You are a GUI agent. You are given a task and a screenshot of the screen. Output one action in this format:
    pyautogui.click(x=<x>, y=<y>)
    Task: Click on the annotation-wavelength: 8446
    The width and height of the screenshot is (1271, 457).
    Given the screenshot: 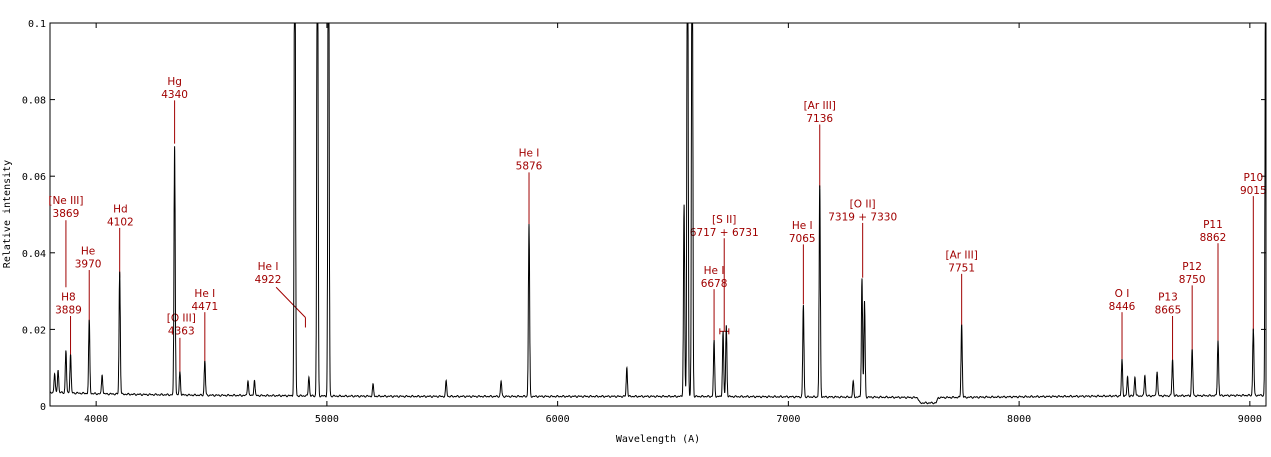 What is the action you would take?
    pyautogui.click(x=1122, y=307)
    